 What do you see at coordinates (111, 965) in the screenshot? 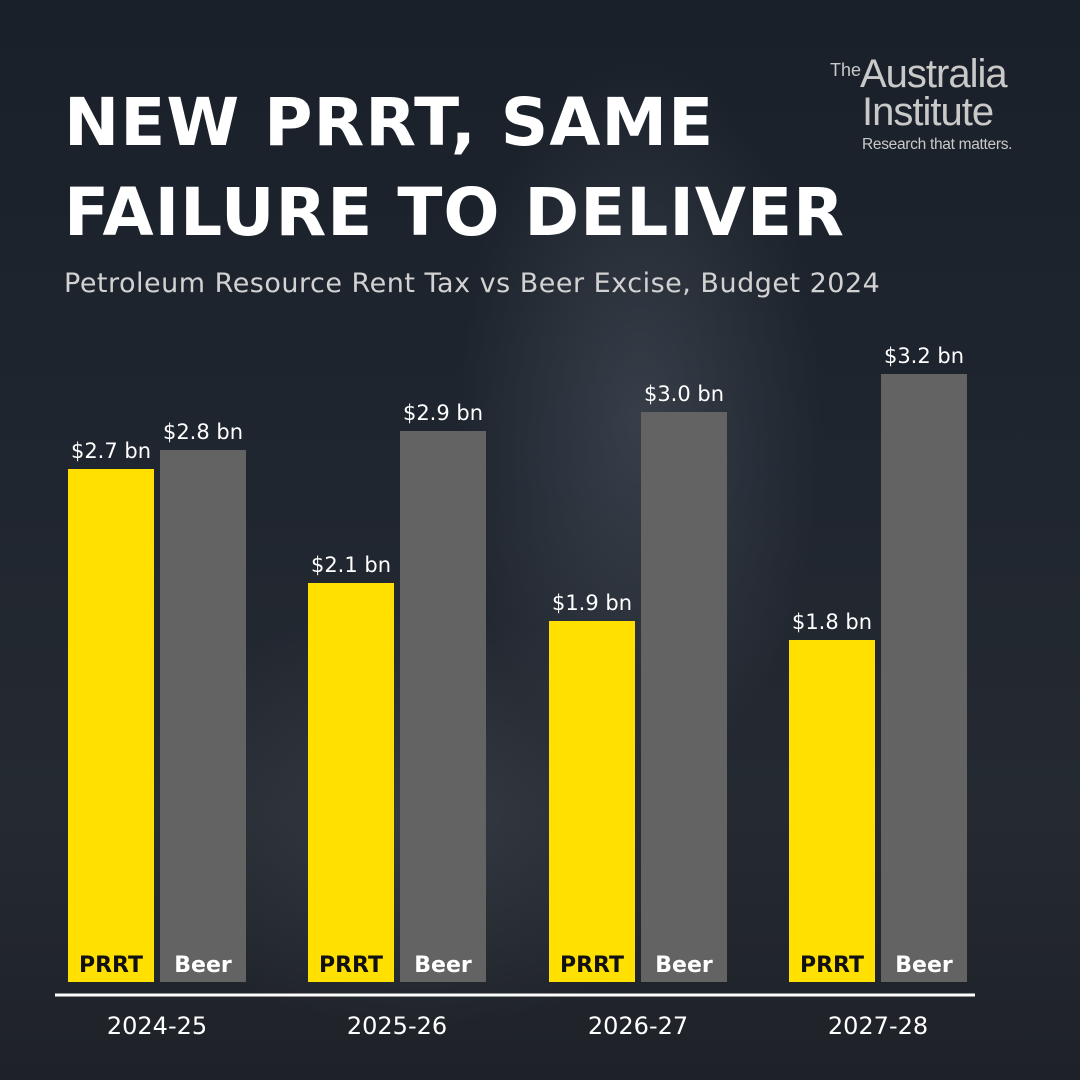
I see `series-label-prrt-2024-25: PRRT` at bounding box center [111, 965].